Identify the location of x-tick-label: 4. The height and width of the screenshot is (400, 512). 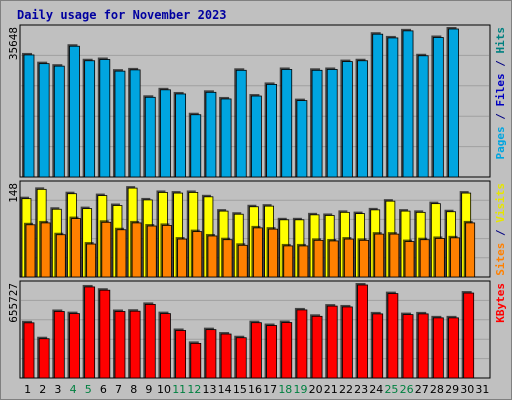
(73, 389).